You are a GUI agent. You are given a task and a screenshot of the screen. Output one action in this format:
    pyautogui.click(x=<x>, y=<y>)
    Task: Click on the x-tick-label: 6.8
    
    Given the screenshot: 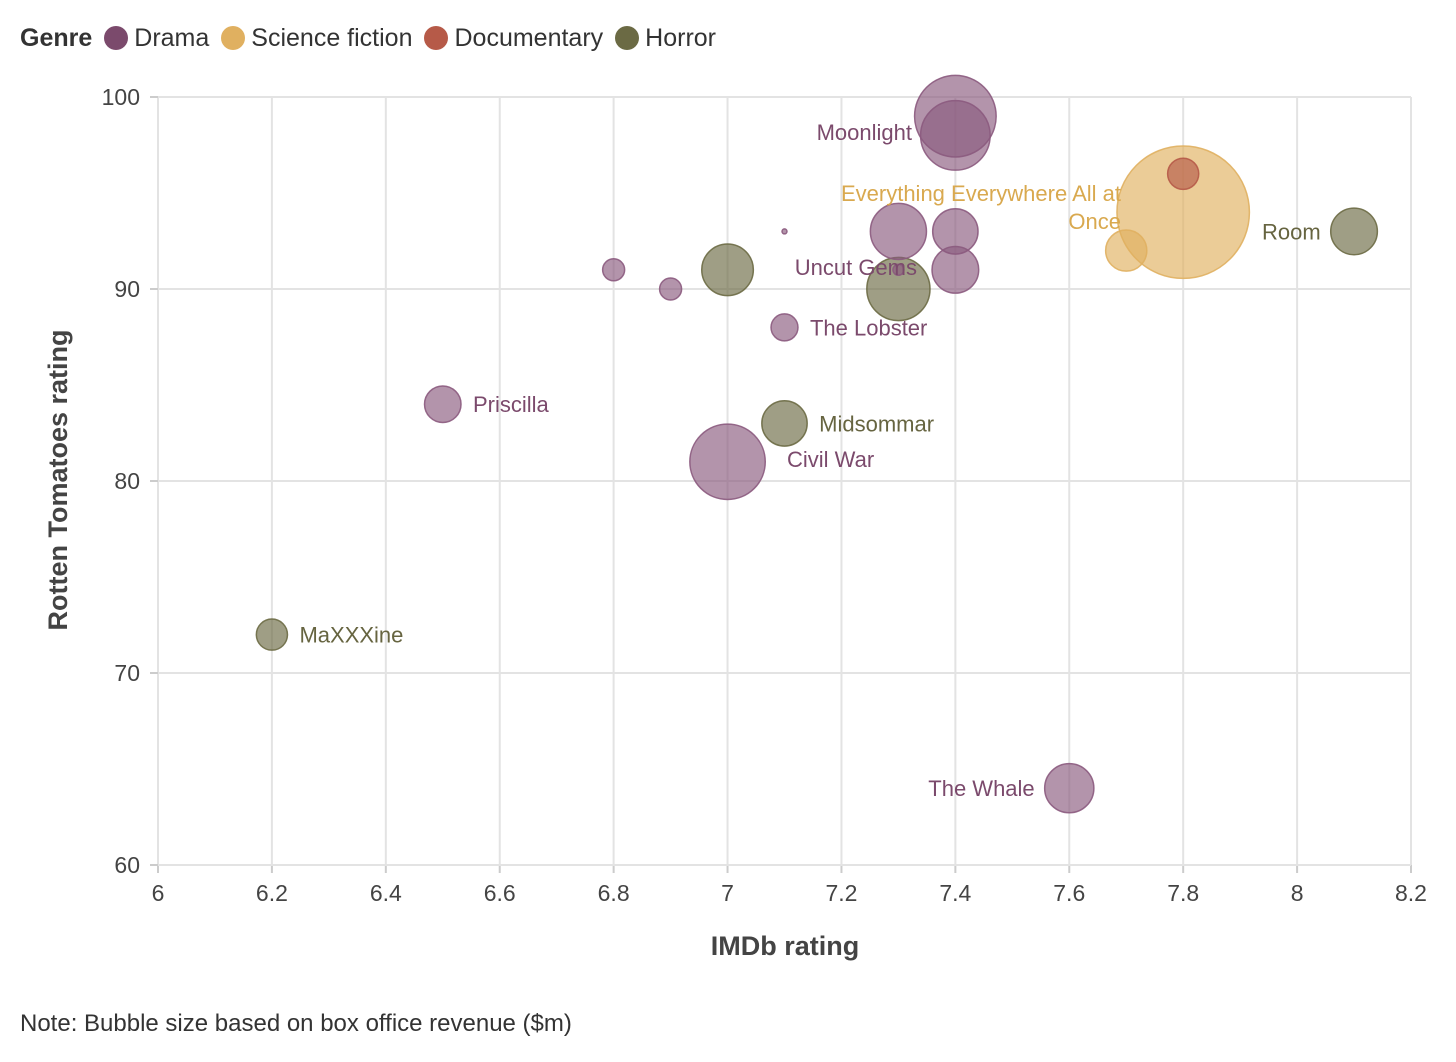 What is the action you would take?
    pyautogui.click(x=614, y=893)
    